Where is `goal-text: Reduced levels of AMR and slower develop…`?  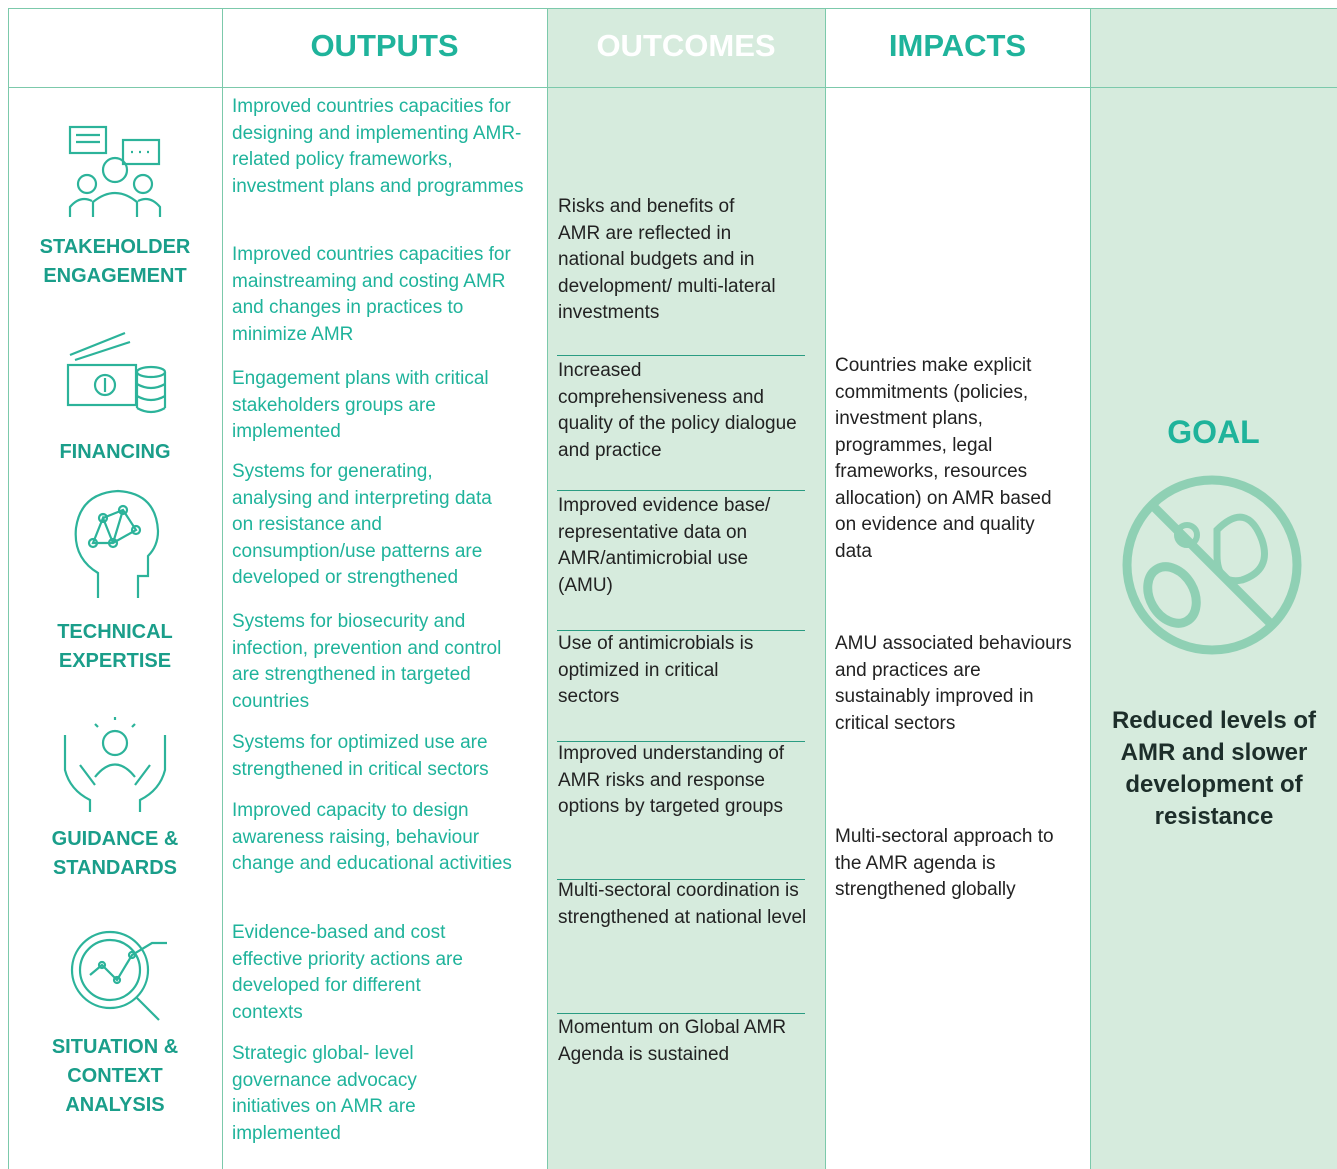
goal-text: Reduced levels of AMR and slower develop… is located at coordinates (1214, 768).